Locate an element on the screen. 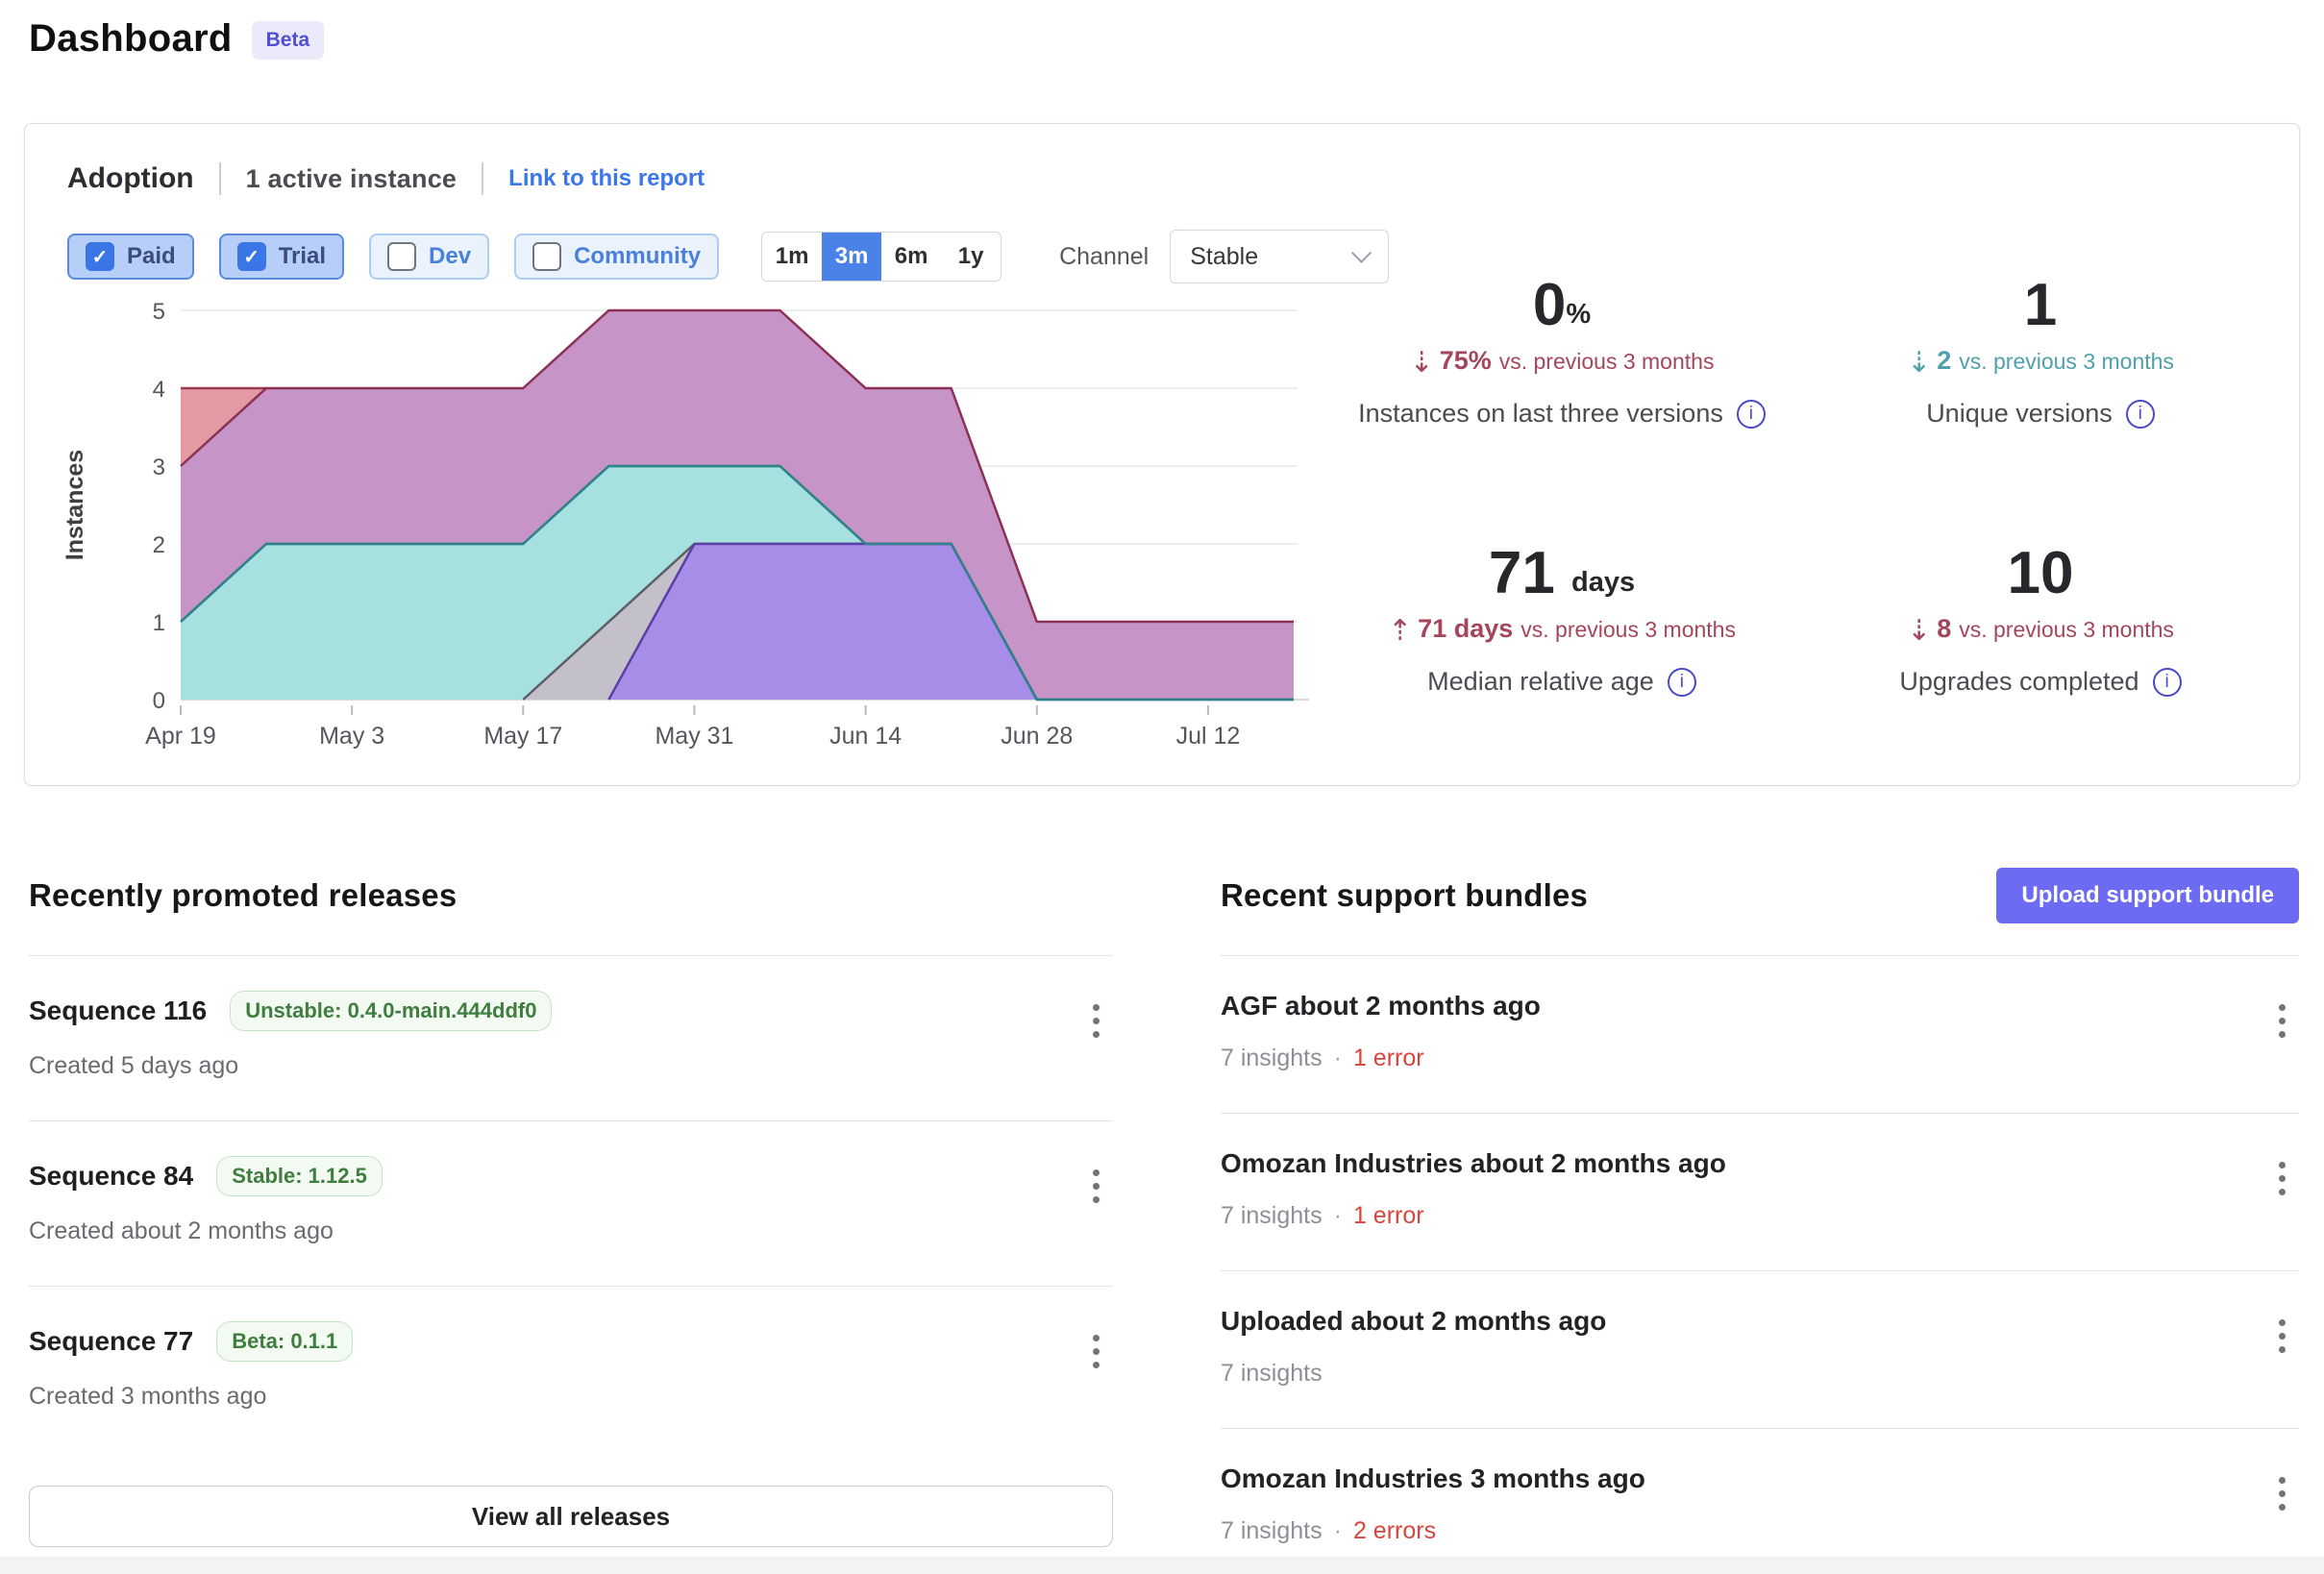 The width and height of the screenshot is (2324, 1574). svg-text: May 17 is located at coordinates (522, 736).